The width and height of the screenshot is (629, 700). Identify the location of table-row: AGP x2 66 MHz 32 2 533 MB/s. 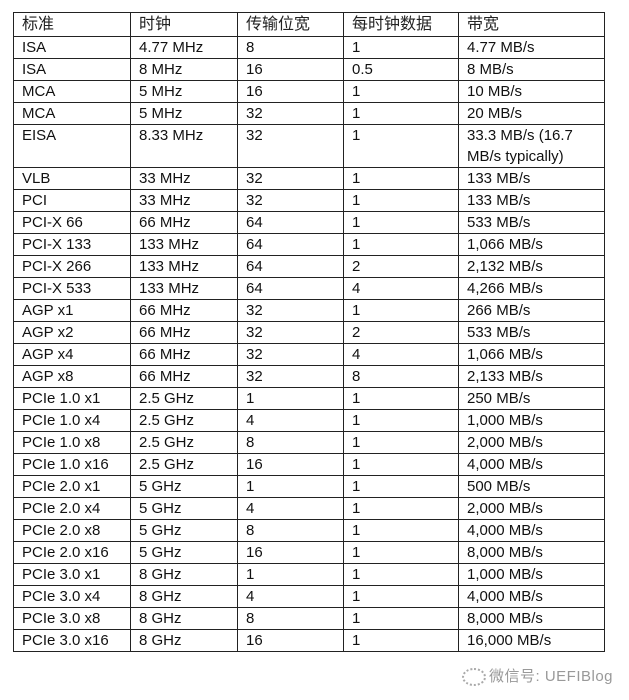
(309, 332).